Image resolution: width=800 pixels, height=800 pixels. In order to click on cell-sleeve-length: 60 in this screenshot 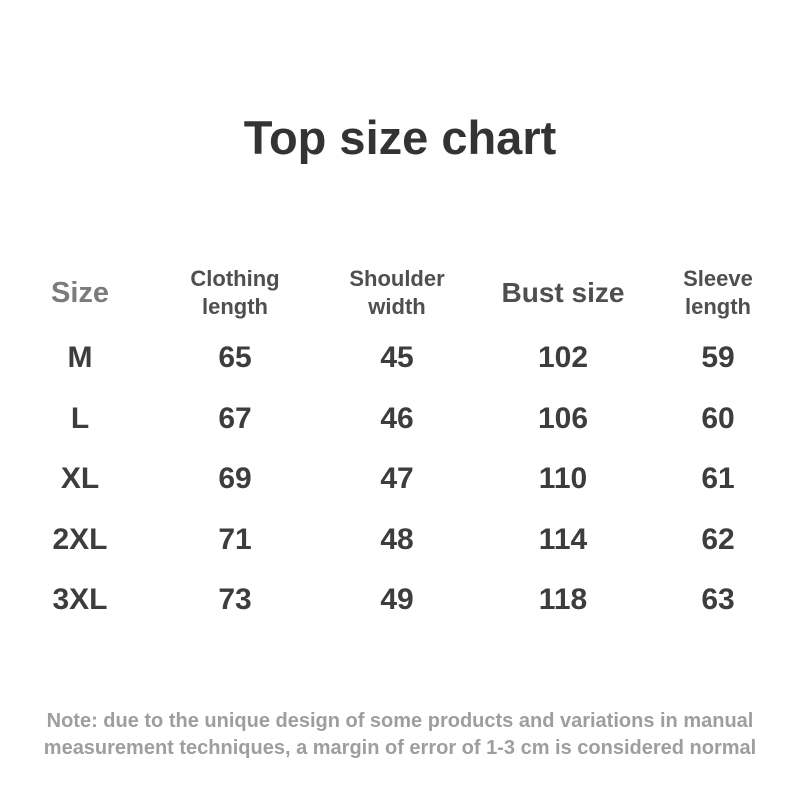, I will do `click(718, 418)`.